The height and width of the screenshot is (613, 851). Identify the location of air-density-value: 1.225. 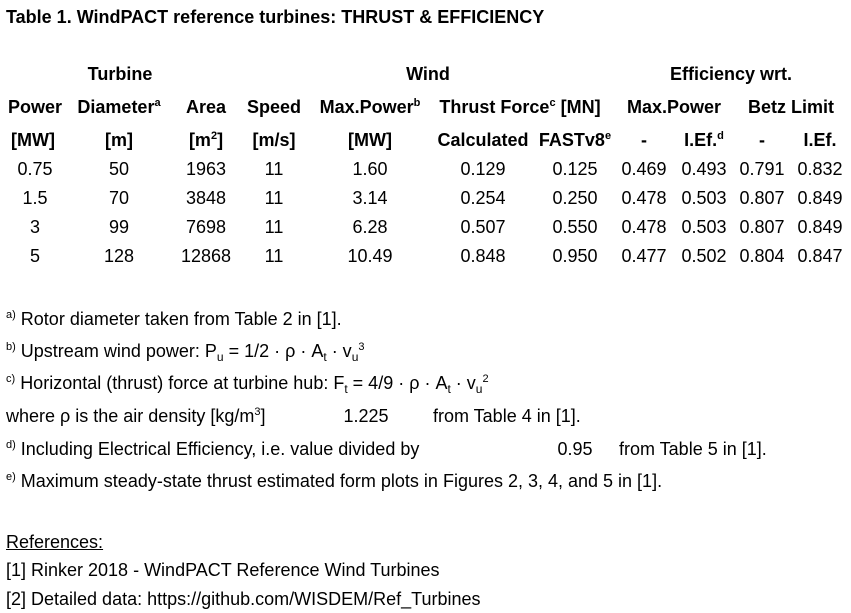
(366, 416).